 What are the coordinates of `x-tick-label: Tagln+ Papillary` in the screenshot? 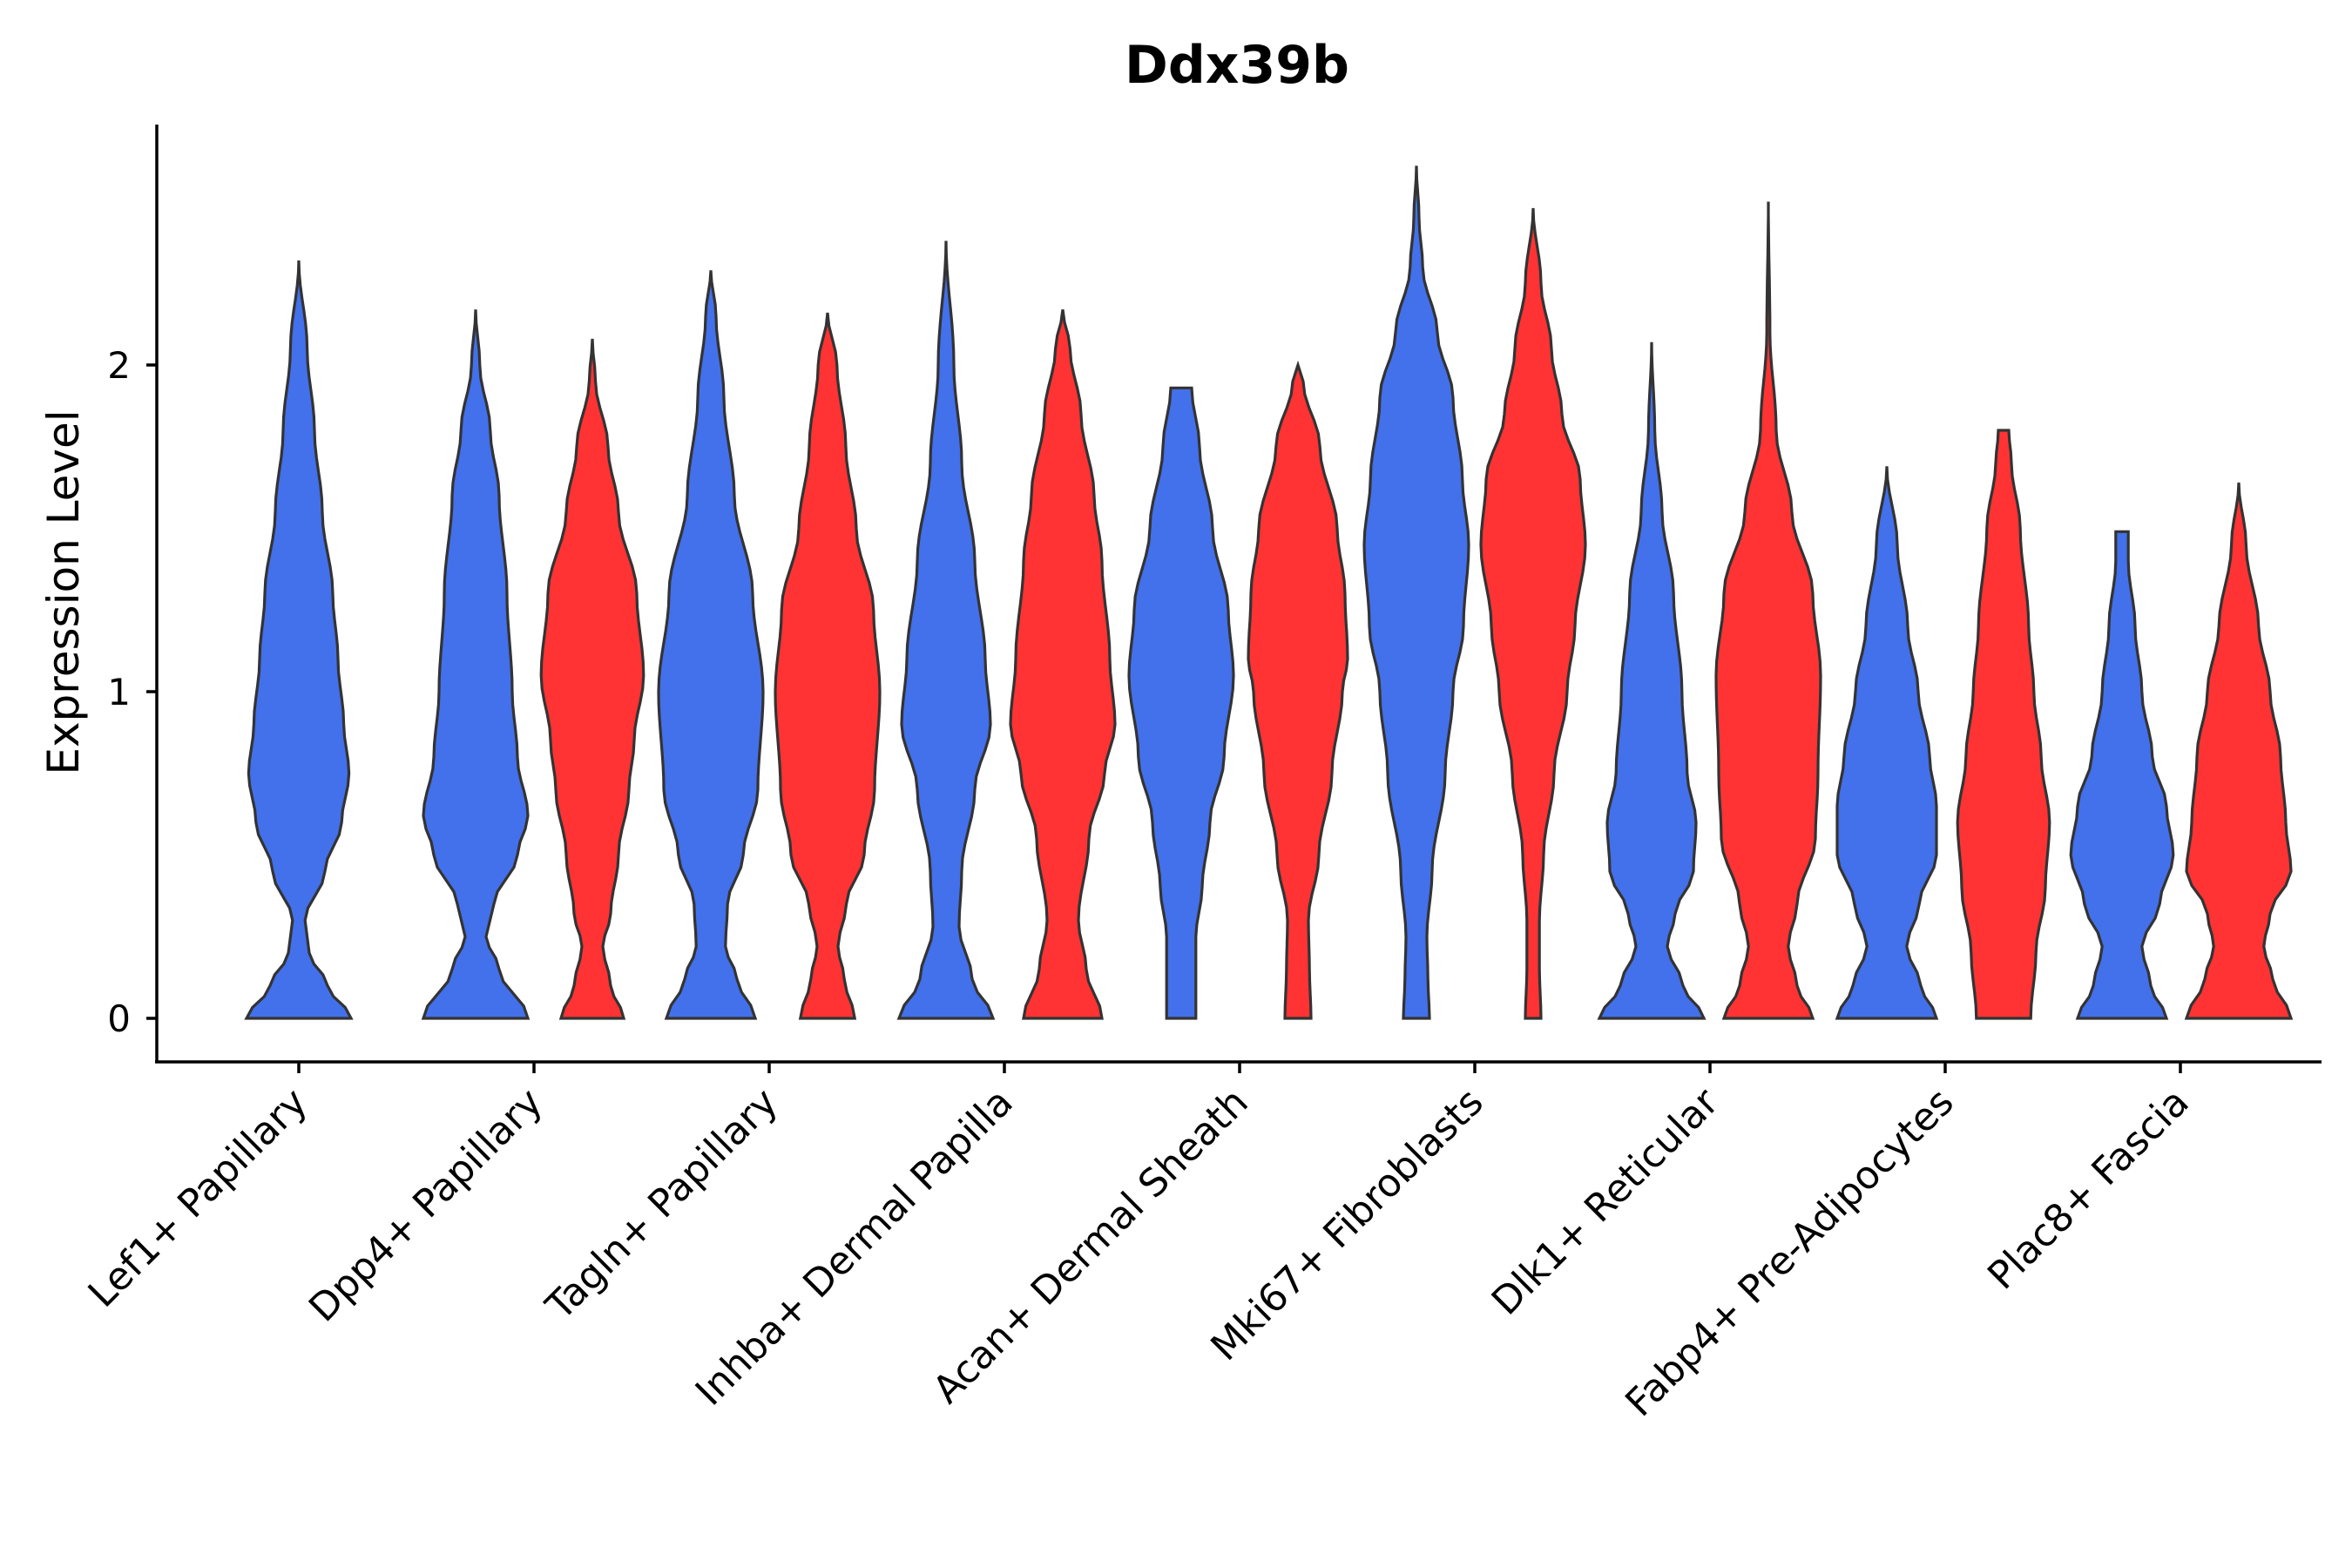 It's located at (662, 1204).